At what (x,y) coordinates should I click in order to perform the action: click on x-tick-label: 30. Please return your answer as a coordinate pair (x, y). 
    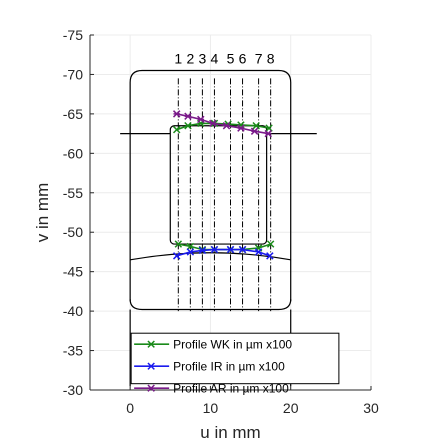
    Looking at the image, I should click on (371, 408).